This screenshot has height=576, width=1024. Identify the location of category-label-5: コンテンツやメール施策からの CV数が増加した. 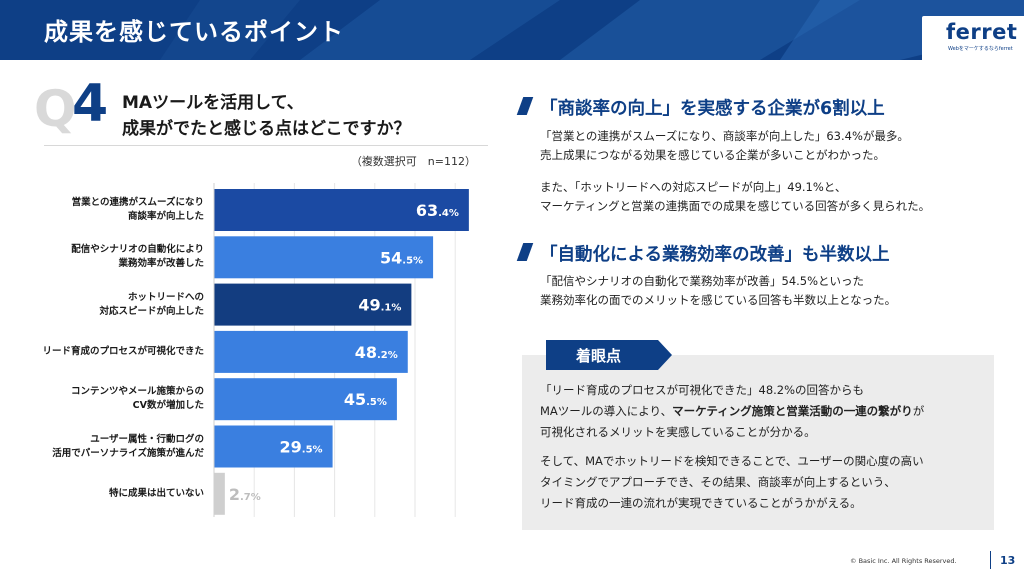
(137, 399).